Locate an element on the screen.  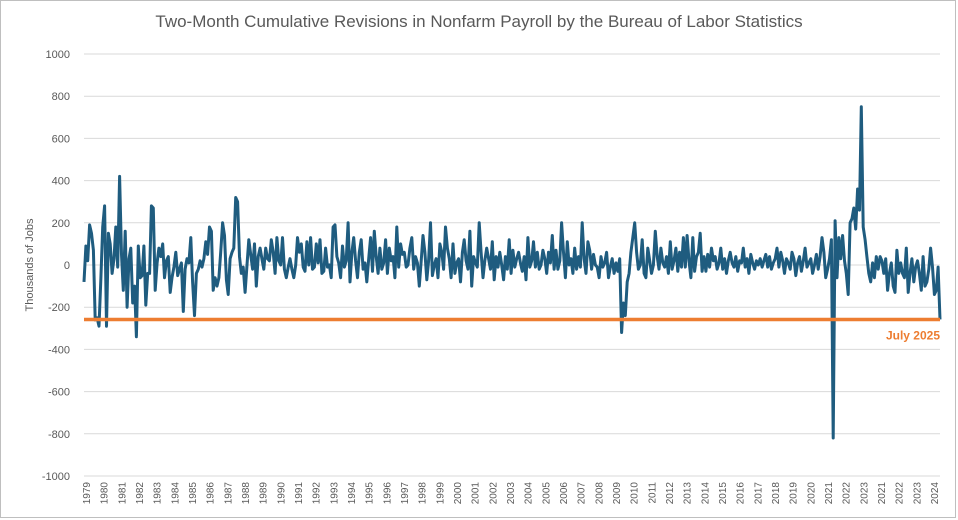
x-tick-label: 1987 is located at coordinates (228, 493).